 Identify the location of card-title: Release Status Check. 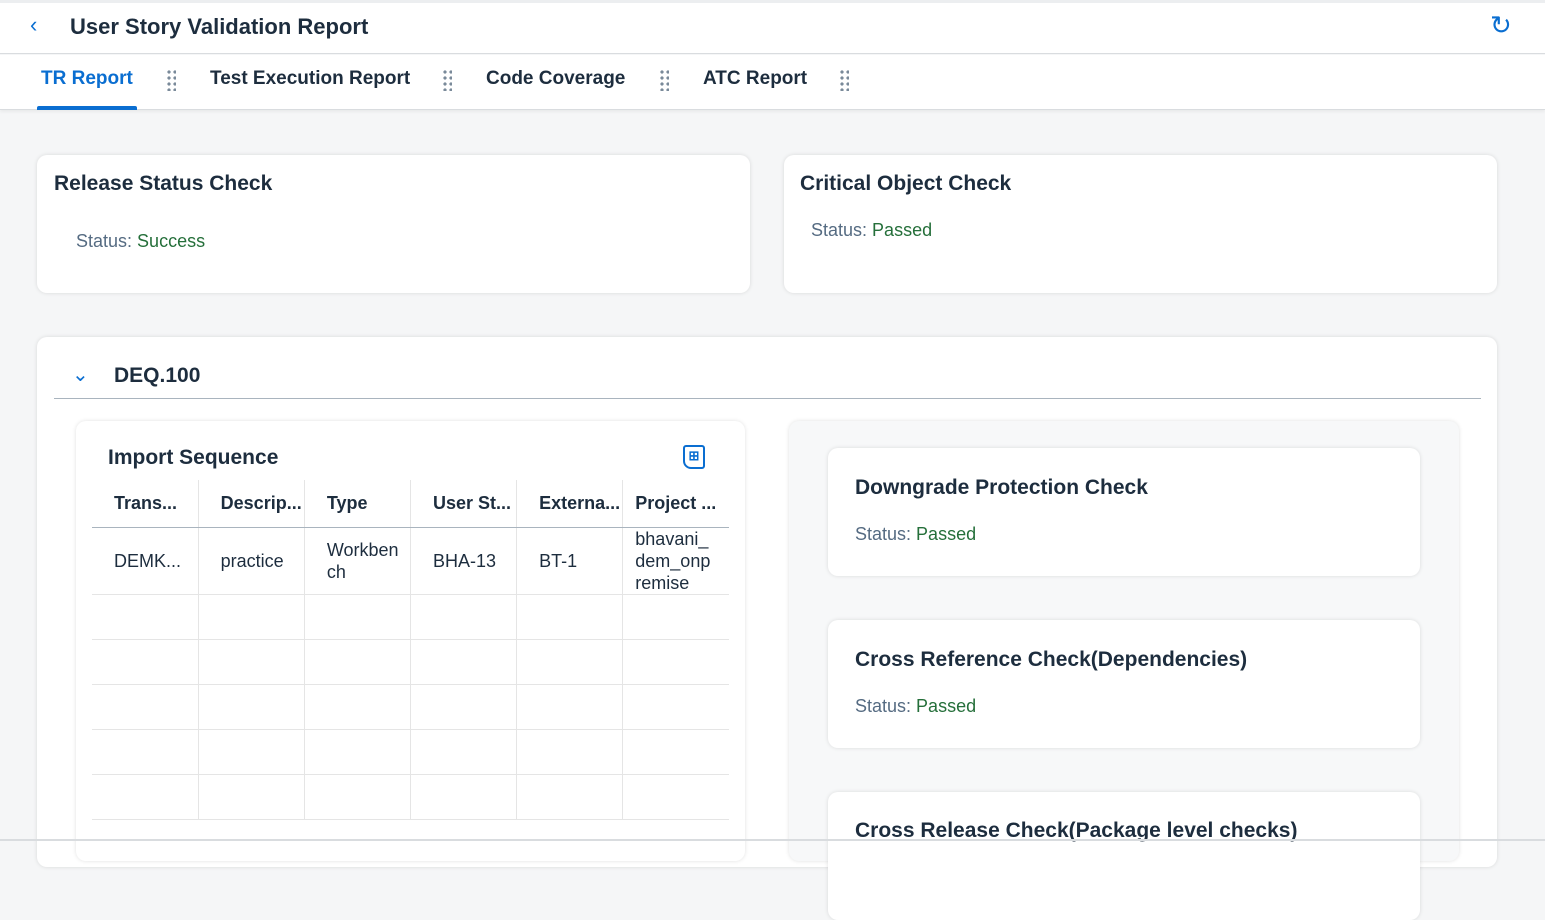
(163, 183).